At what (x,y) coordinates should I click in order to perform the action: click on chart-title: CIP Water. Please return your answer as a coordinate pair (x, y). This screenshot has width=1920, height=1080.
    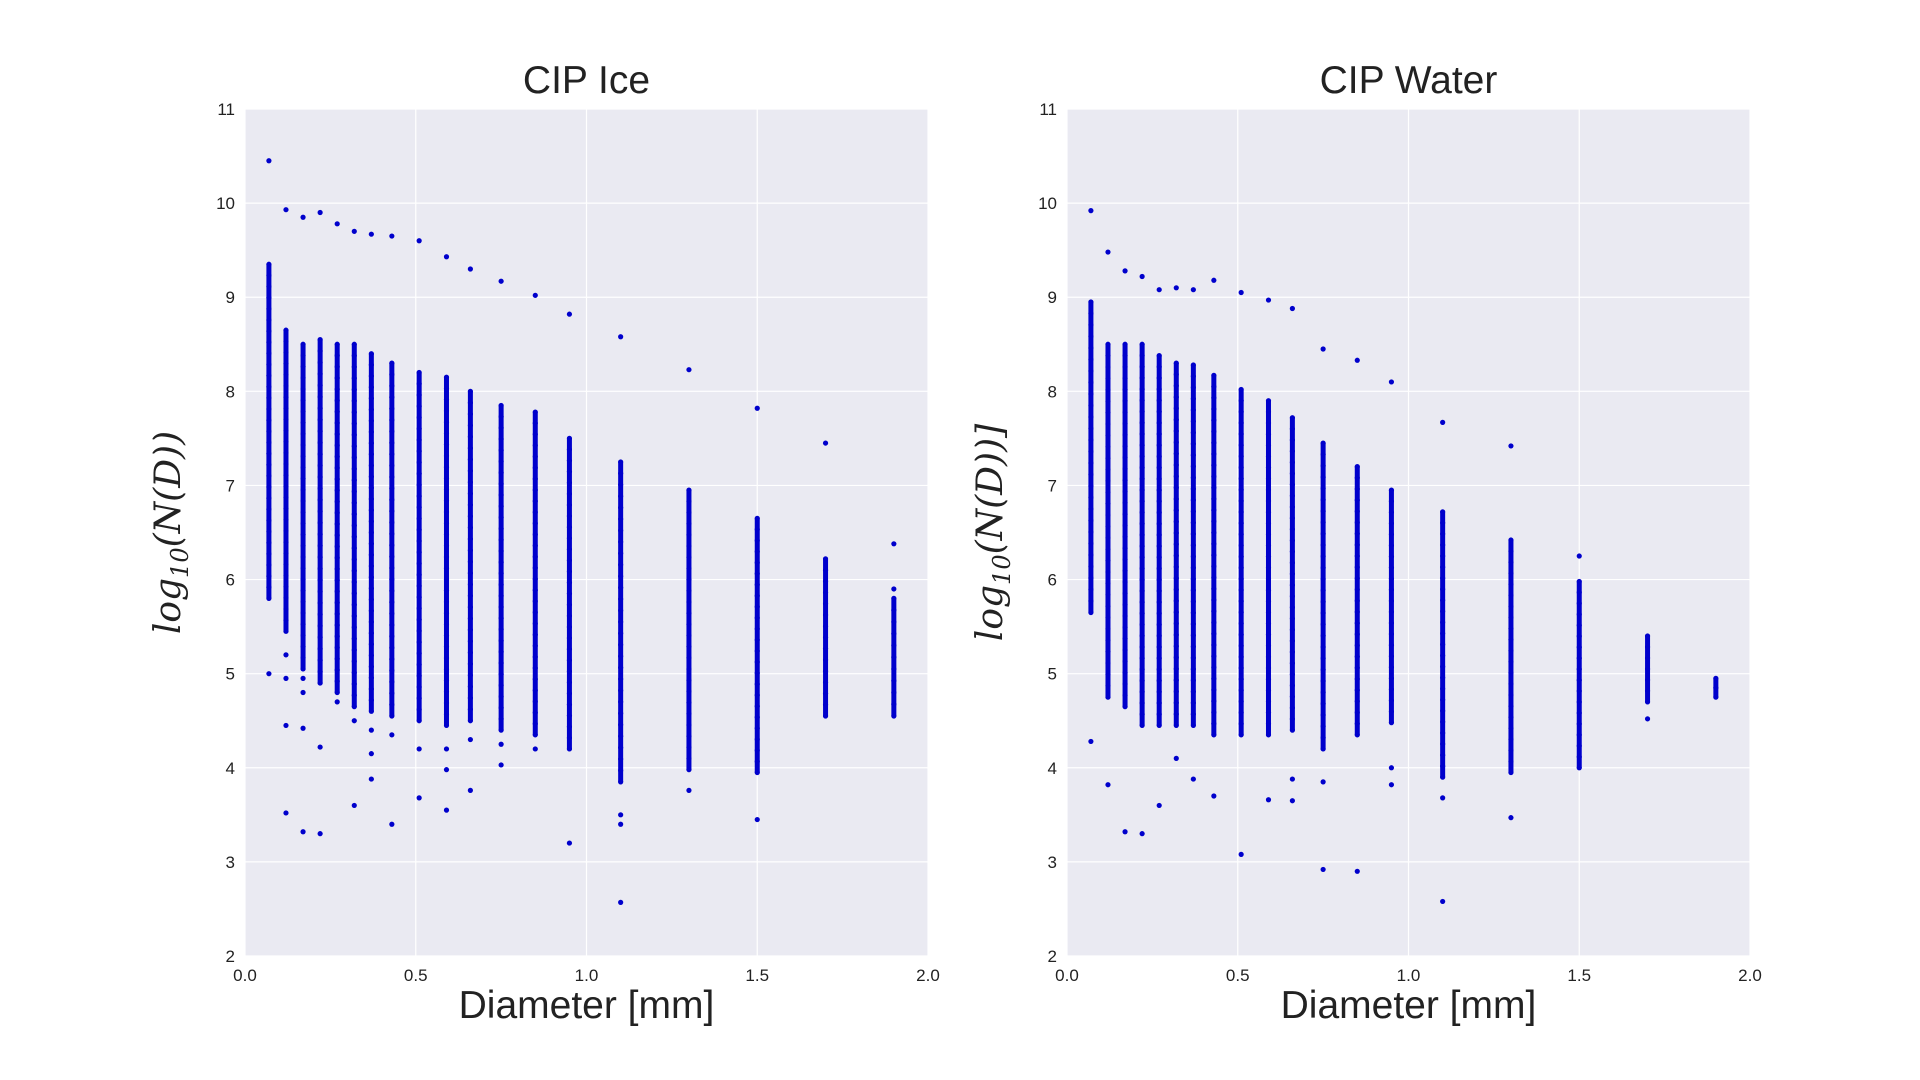
    Looking at the image, I should click on (1409, 80).